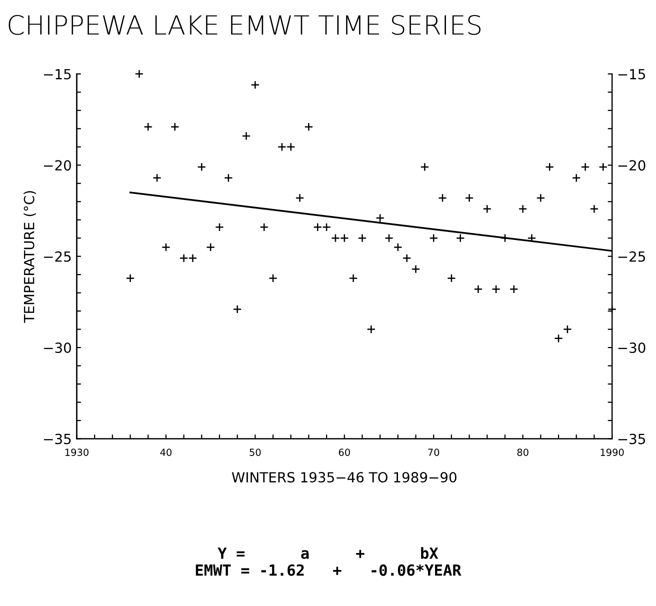 The image size is (656, 606). What do you see at coordinates (329, 570) in the screenshot?
I see `text: EMWT = -1.62 + -0.06*YEAR` at bounding box center [329, 570].